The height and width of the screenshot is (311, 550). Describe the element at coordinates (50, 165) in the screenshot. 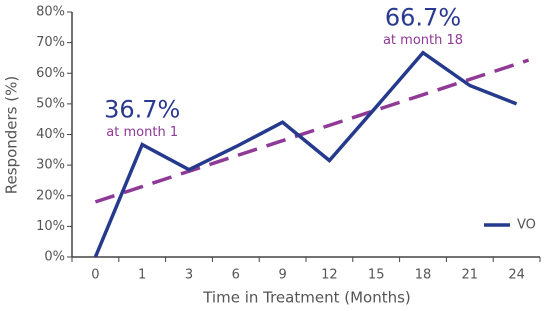

I see `y-tick-label: 30%` at that location.